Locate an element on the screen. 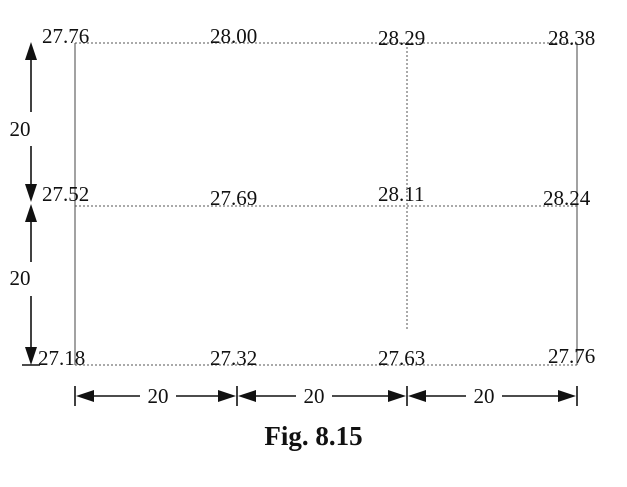 This screenshot has height=487, width=627. vertical-dimension-2: 20 is located at coordinates (25, 285).